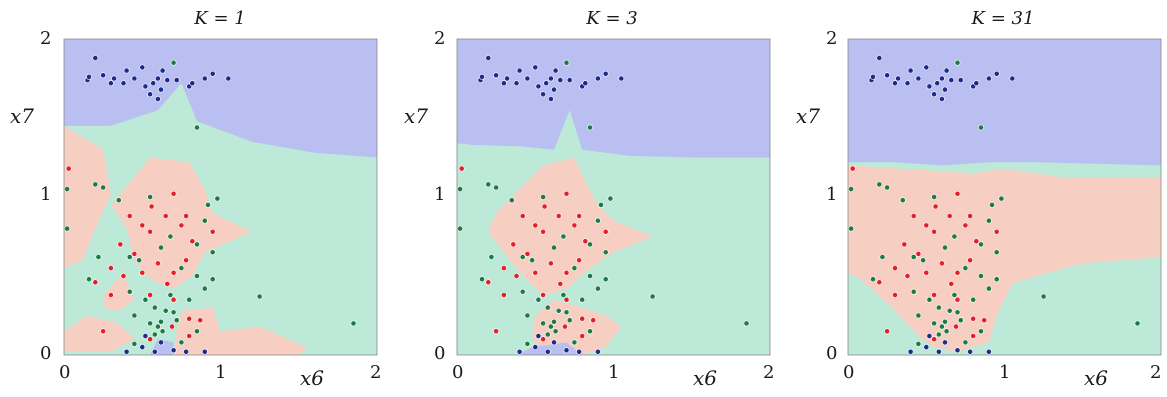 The image size is (1167, 397). I want to click on panel-3-xlabel: x6, so click(1096, 378).